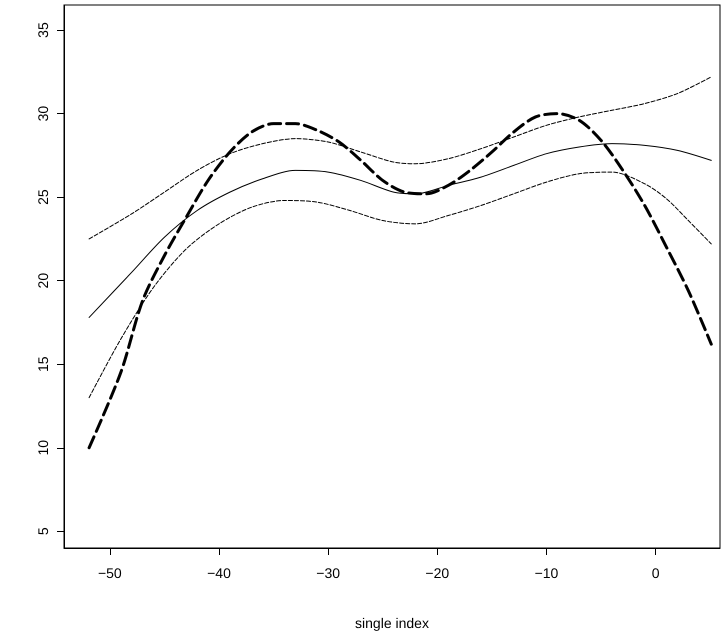 The width and height of the screenshot is (725, 643). I want to click on y-tick-label: 5, so click(43, 531).